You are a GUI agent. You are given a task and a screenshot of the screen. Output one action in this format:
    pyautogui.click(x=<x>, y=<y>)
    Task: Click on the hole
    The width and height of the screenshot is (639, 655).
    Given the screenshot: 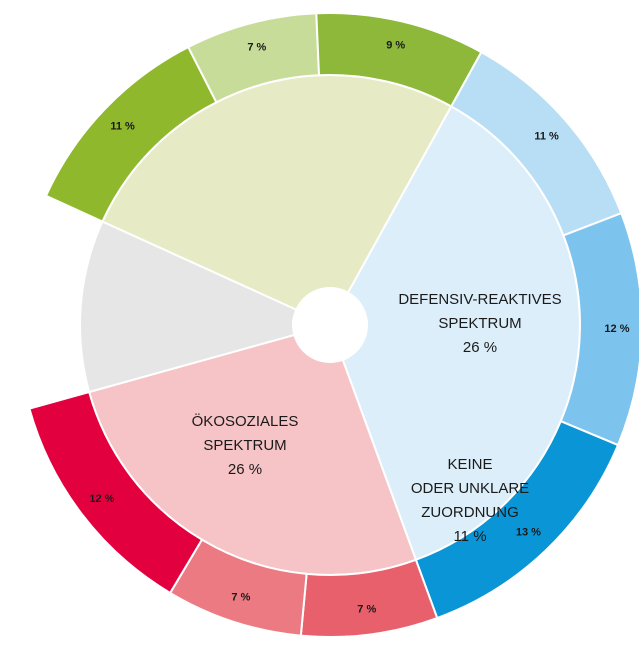 What is the action you would take?
    pyautogui.click(x=330, y=325)
    